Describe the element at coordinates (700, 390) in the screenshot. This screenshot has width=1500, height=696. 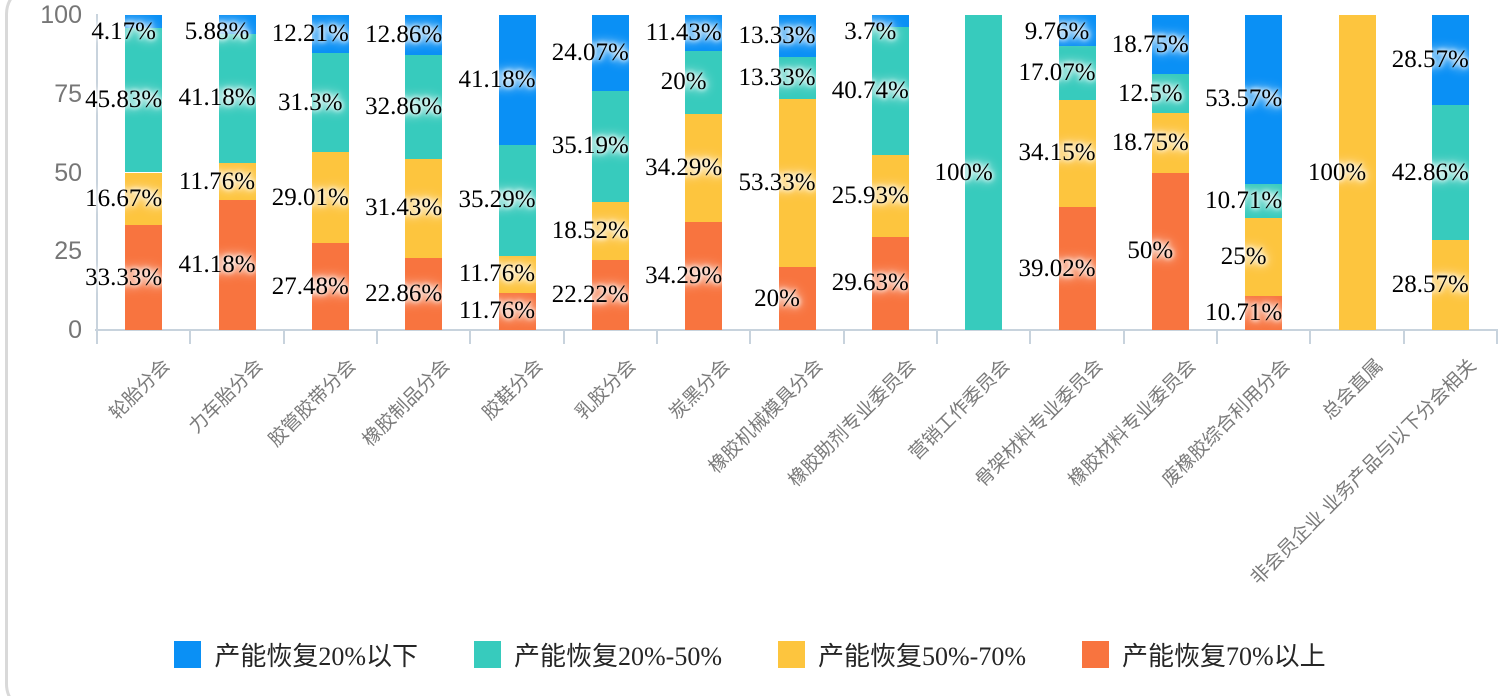
I see `category-label: 炭黑分会` at that location.